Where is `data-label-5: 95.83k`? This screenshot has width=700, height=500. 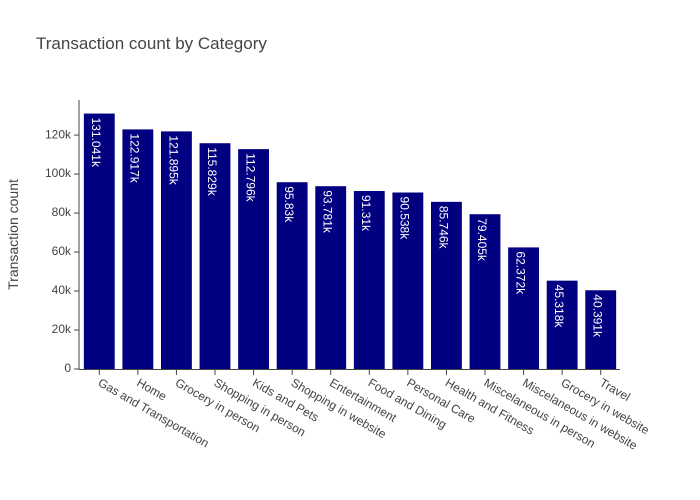
data-label-5: 95.83k is located at coordinates (289, 204).